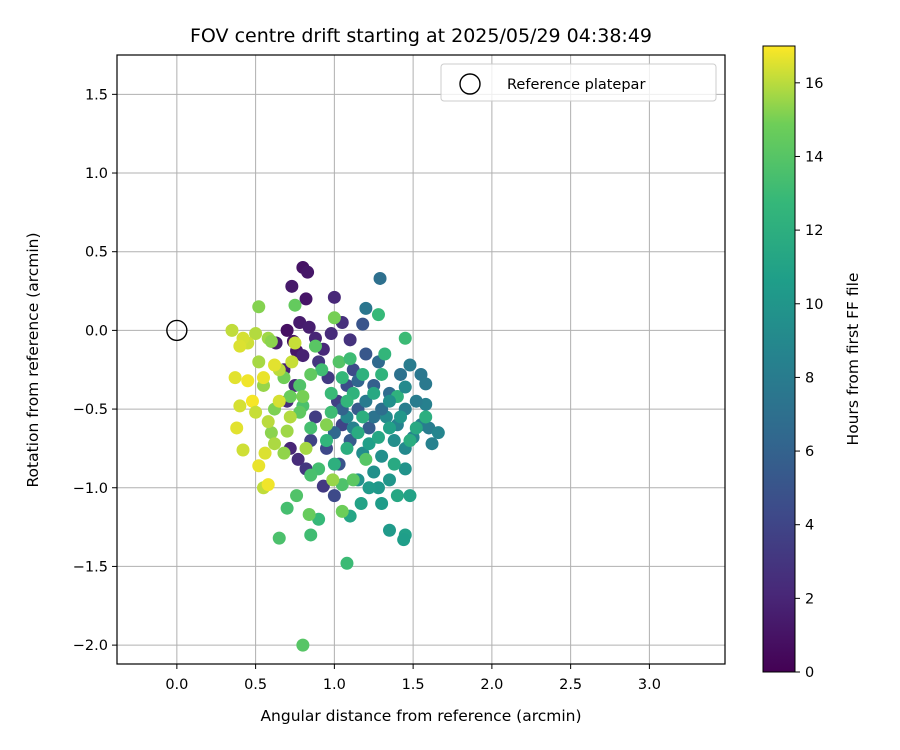  What do you see at coordinates (90, 567) in the screenshot?
I see `y-tick-label: −1.5` at bounding box center [90, 567].